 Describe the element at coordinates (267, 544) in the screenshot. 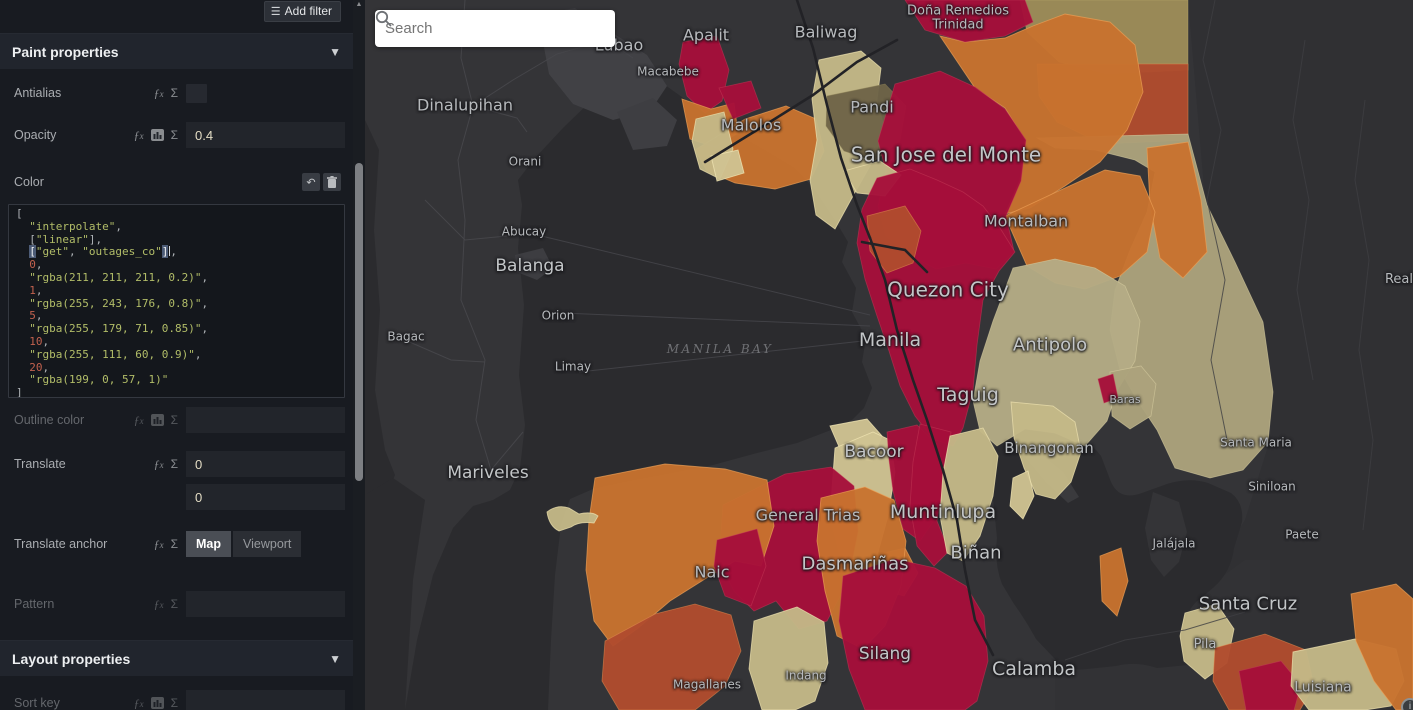

I see `anchor-viewport-button: Viewport` at that location.